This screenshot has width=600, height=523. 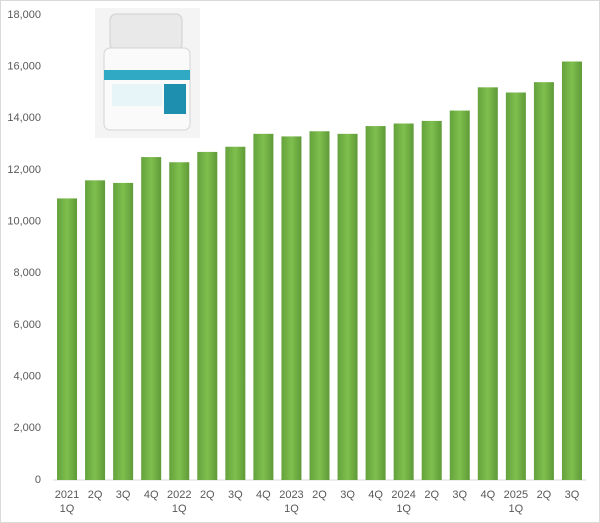 What do you see at coordinates (67, 495) in the screenshot?
I see `x-tick-year: 2021` at bounding box center [67, 495].